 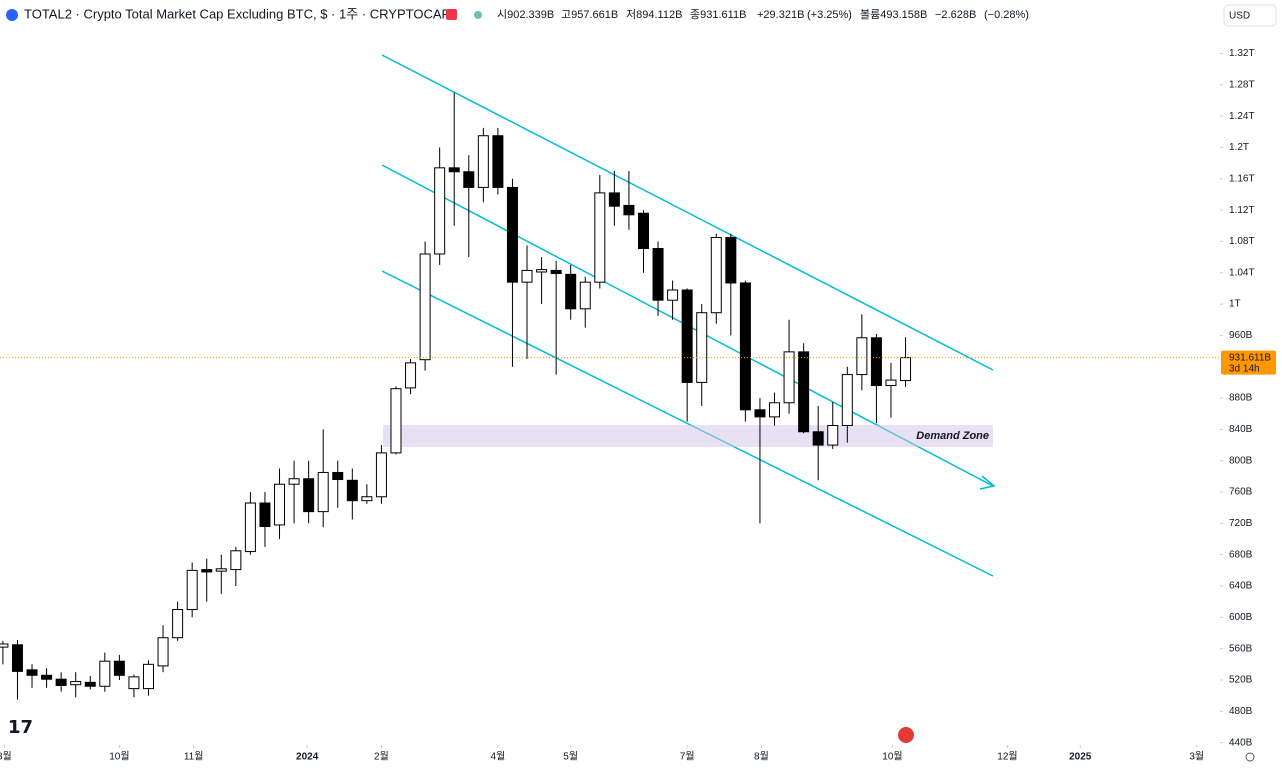 What do you see at coordinates (589, 15) in the screenshot?
I see `header-stat: 고957.661B` at bounding box center [589, 15].